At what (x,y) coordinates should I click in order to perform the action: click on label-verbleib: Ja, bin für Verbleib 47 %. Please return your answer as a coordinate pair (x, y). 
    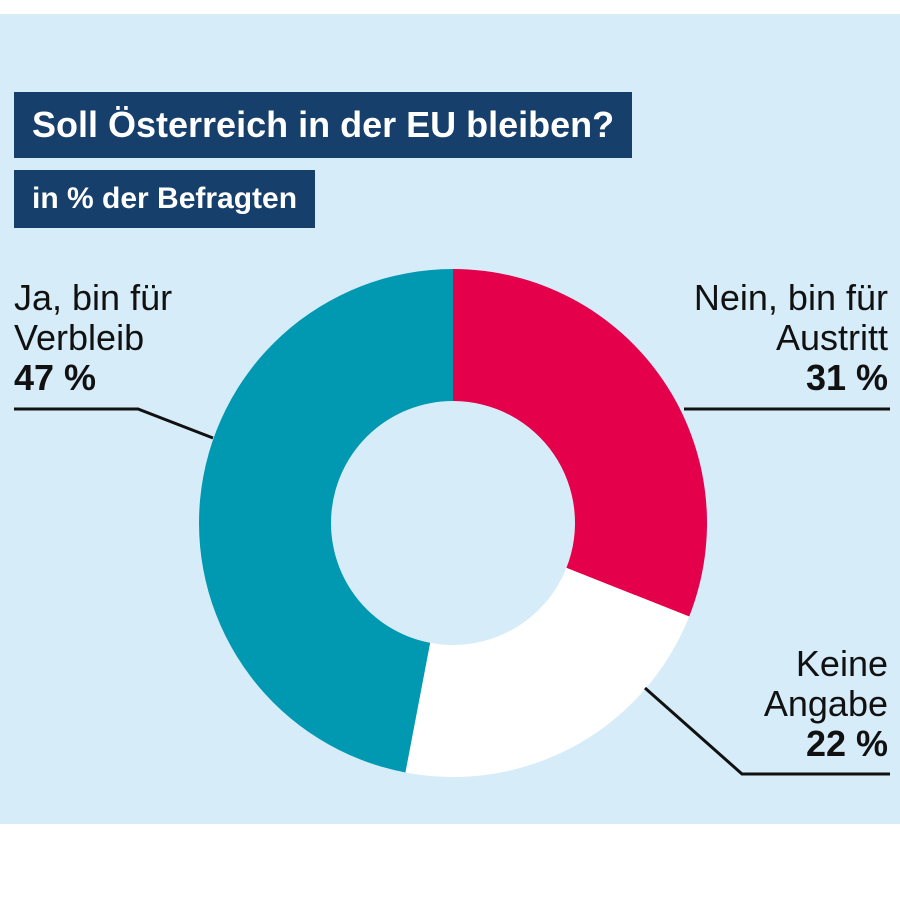
    Looking at the image, I should click on (114, 338).